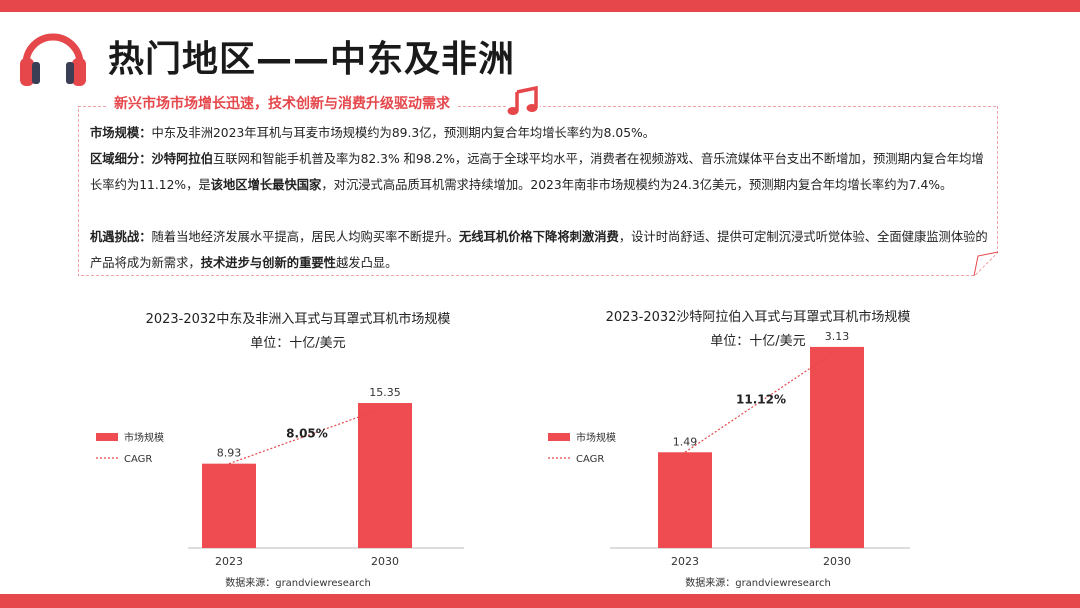 The height and width of the screenshot is (608, 1080). What do you see at coordinates (366, 263) in the screenshot?
I see `text-opportunity-3: 越发凸显。` at bounding box center [366, 263].